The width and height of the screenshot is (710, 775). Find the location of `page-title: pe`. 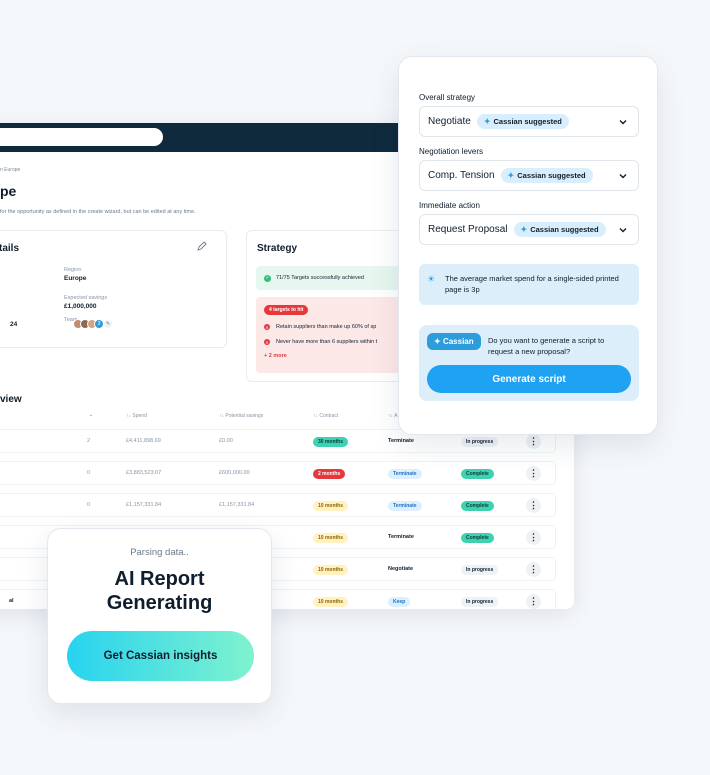

page-title: pe is located at coordinates (8, 191).